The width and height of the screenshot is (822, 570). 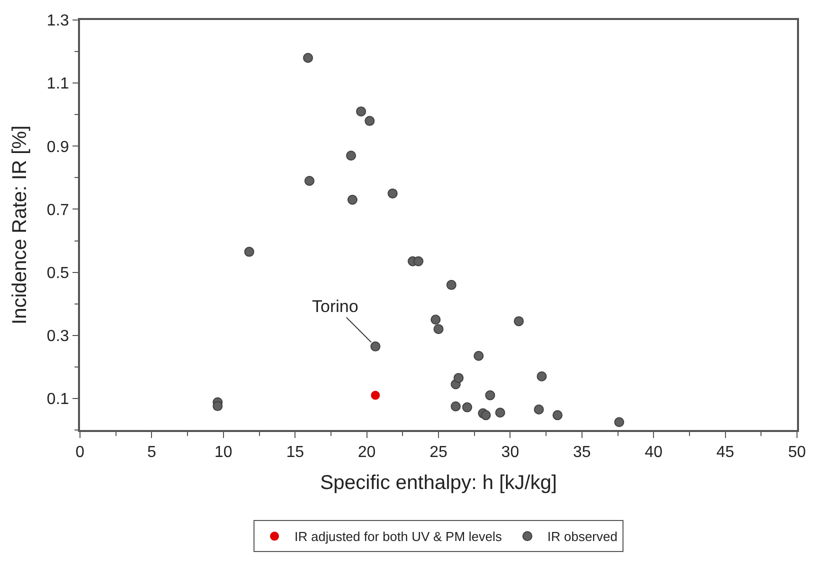 I want to click on y-tick-label: 1.1, so click(x=58, y=84).